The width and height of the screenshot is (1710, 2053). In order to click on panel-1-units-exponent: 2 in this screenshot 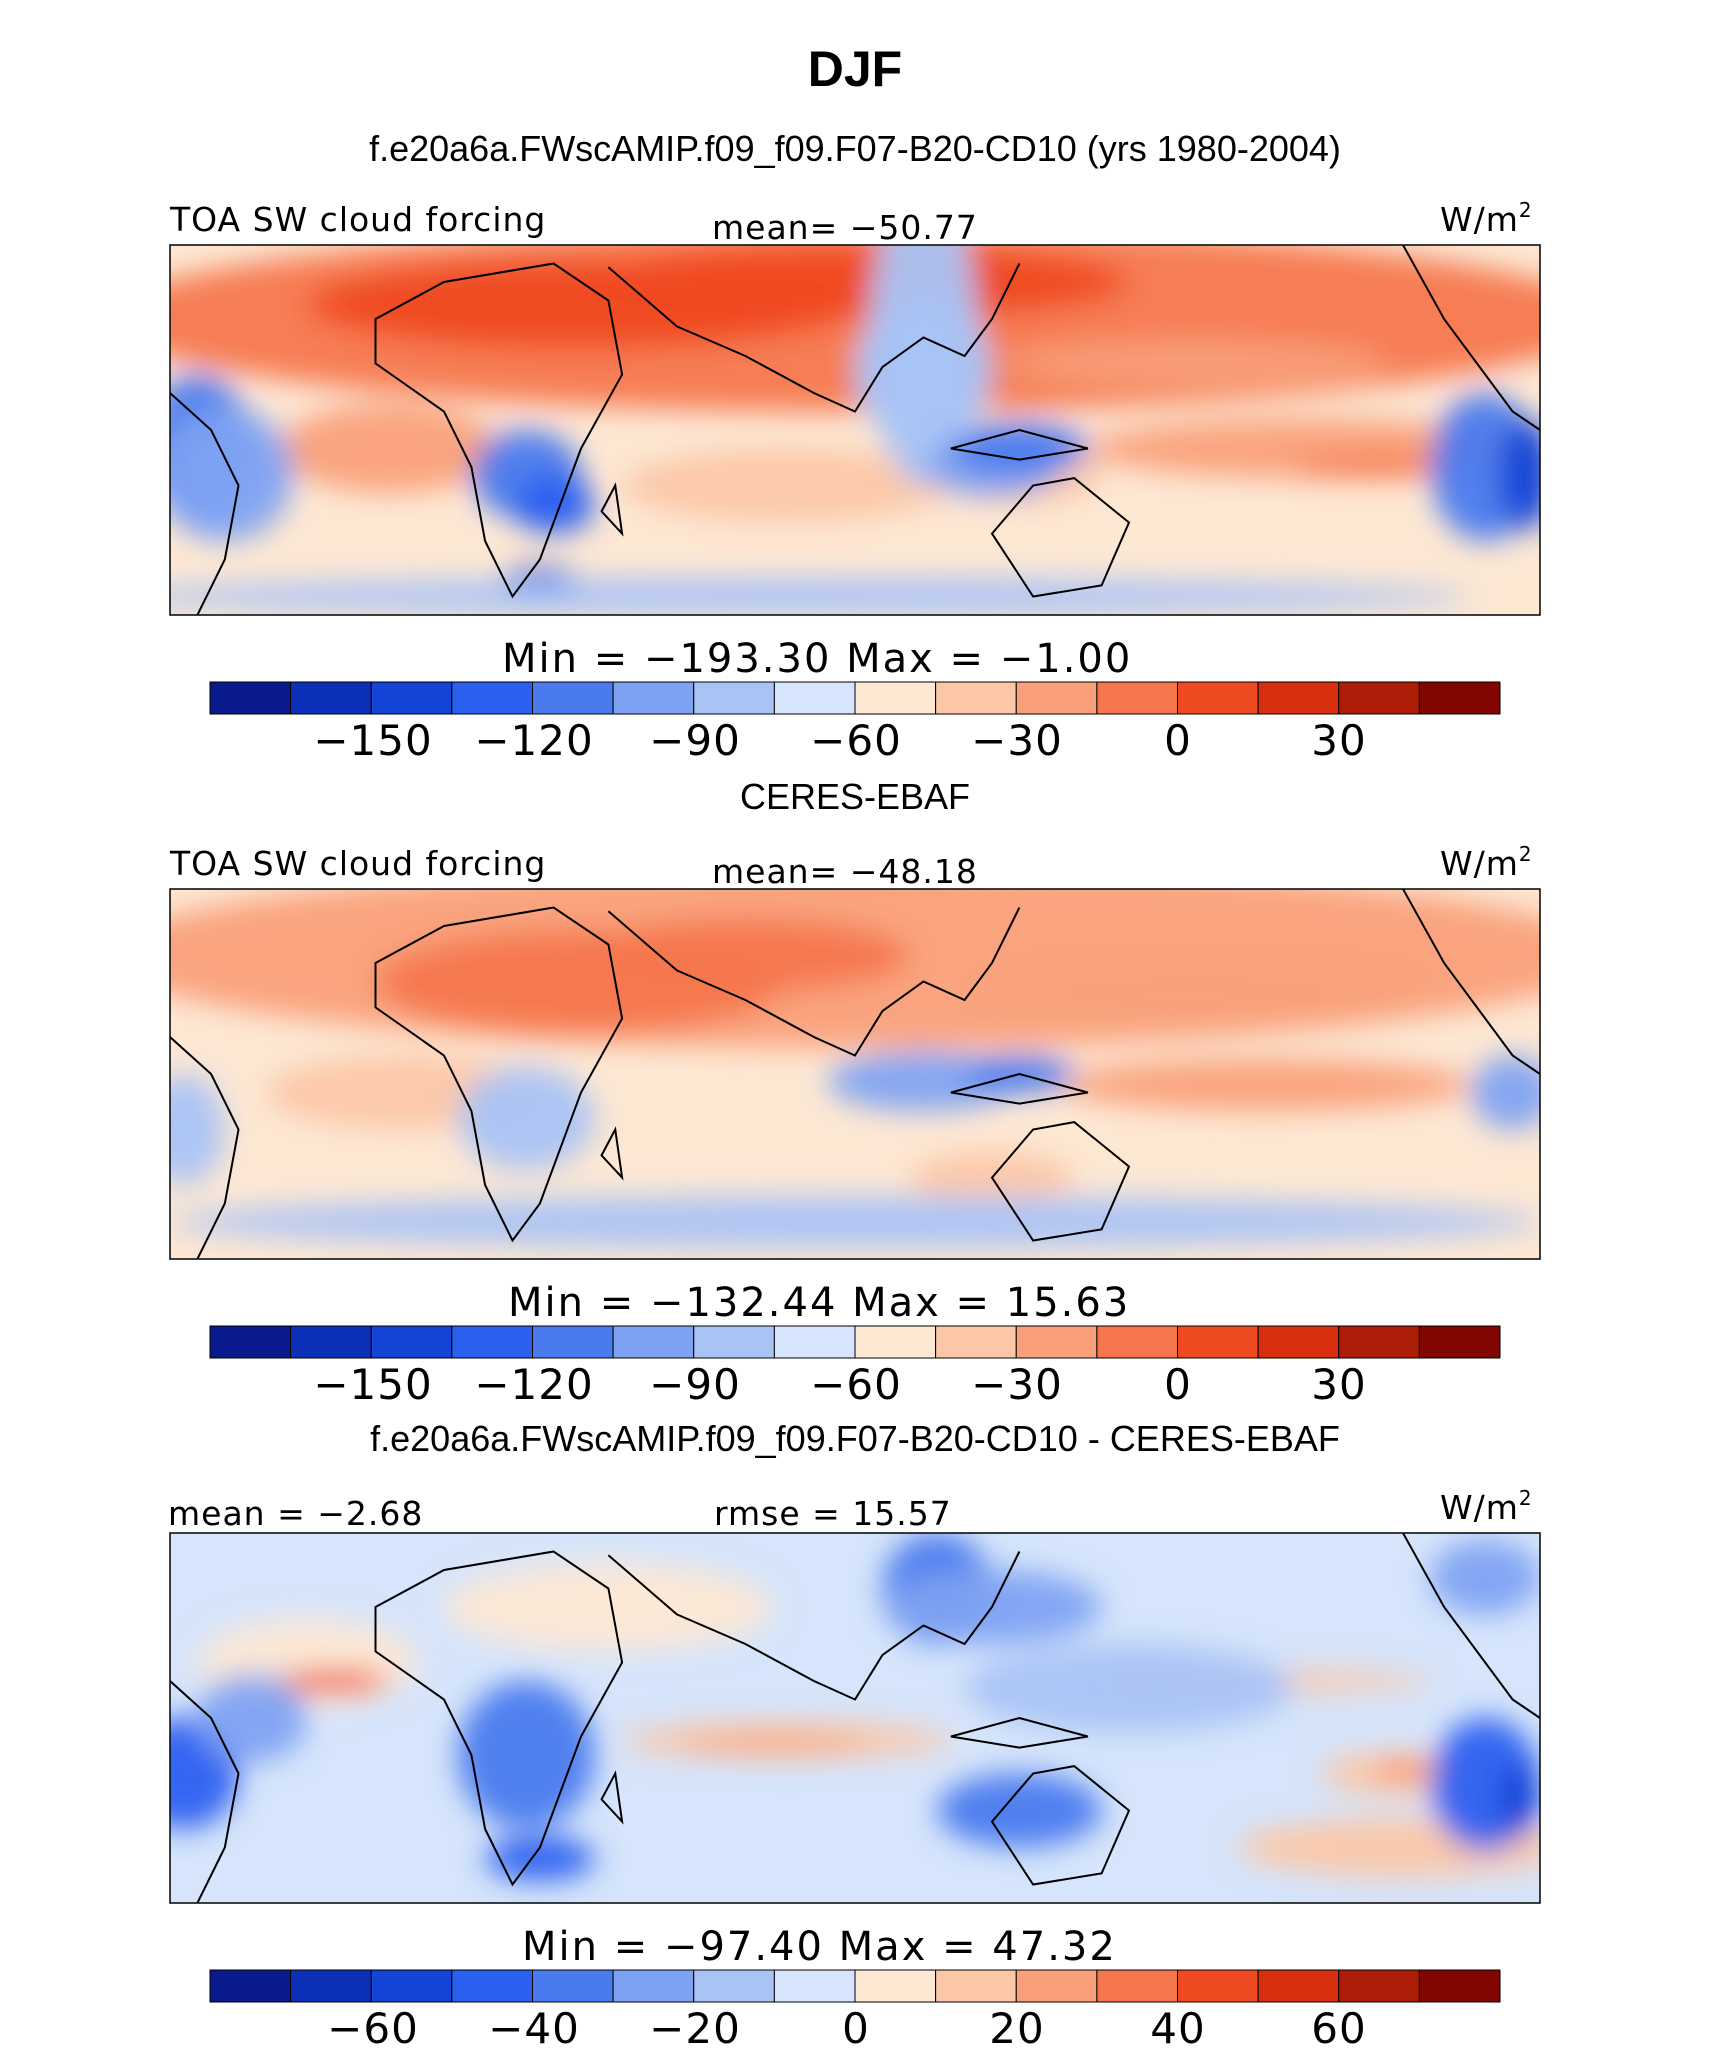, I will do `click(1525, 210)`.